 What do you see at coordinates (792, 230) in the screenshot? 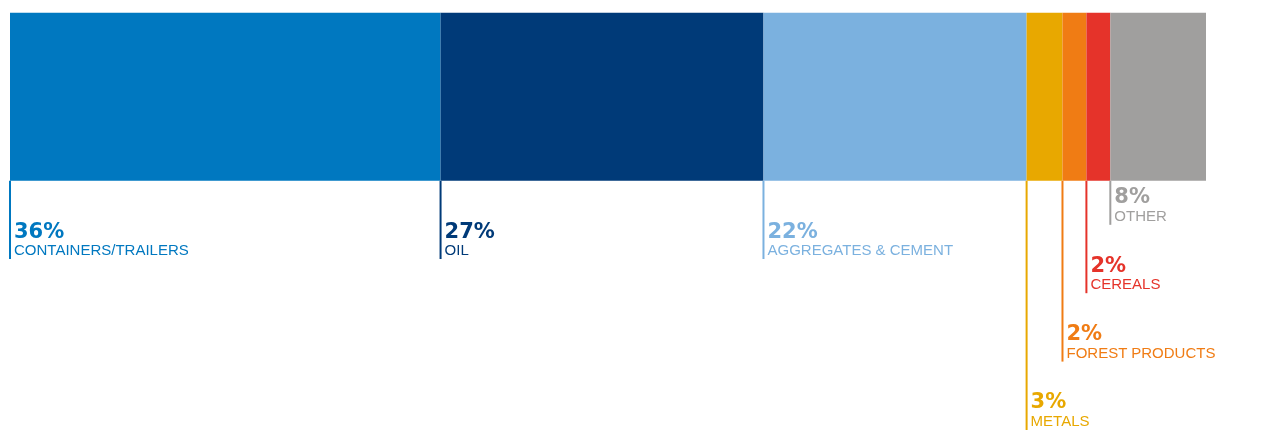
I see `data-label: 22%` at bounding box center [792, 230].